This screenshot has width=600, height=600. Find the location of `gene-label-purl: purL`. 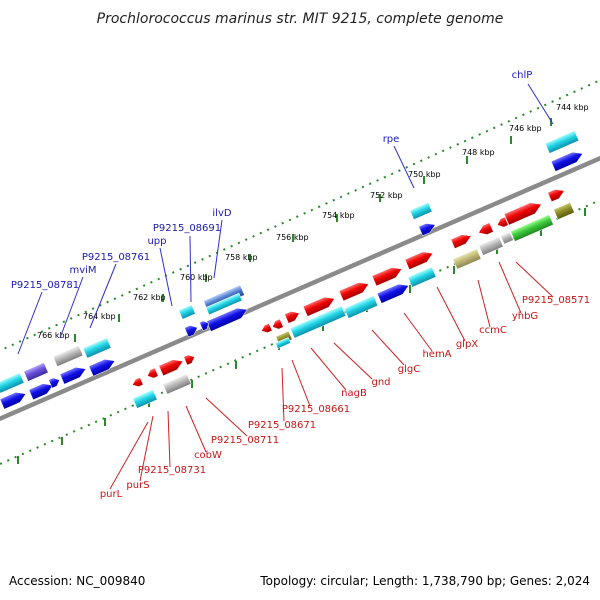

gene-label-purl: purL is located at coordinates (111, 494).